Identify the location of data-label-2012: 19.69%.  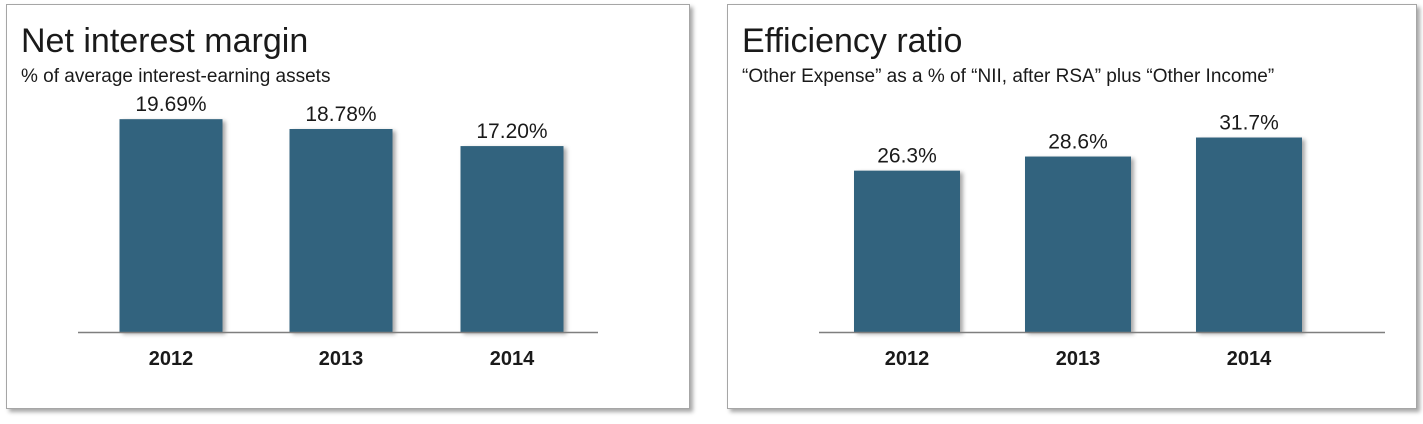
(170, 104).